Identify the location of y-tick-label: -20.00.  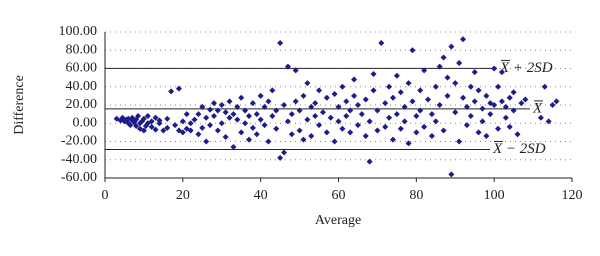
(79, 141).